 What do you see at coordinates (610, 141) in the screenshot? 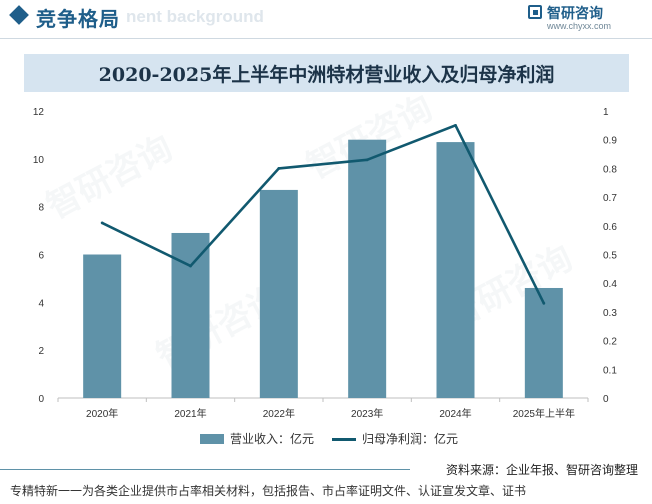
I see `y-right-tick-label: 0.9` at bounding box center [610, 141].